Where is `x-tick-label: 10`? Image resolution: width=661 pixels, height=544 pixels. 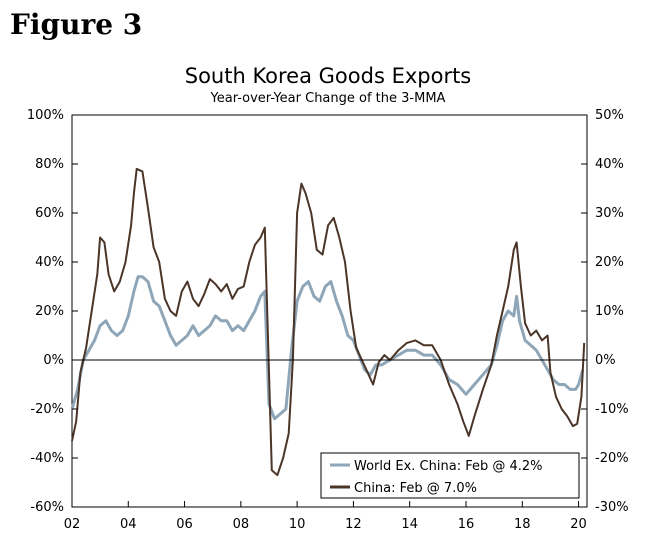 x-tick-label: 10 is located at coordinates (297, 524).